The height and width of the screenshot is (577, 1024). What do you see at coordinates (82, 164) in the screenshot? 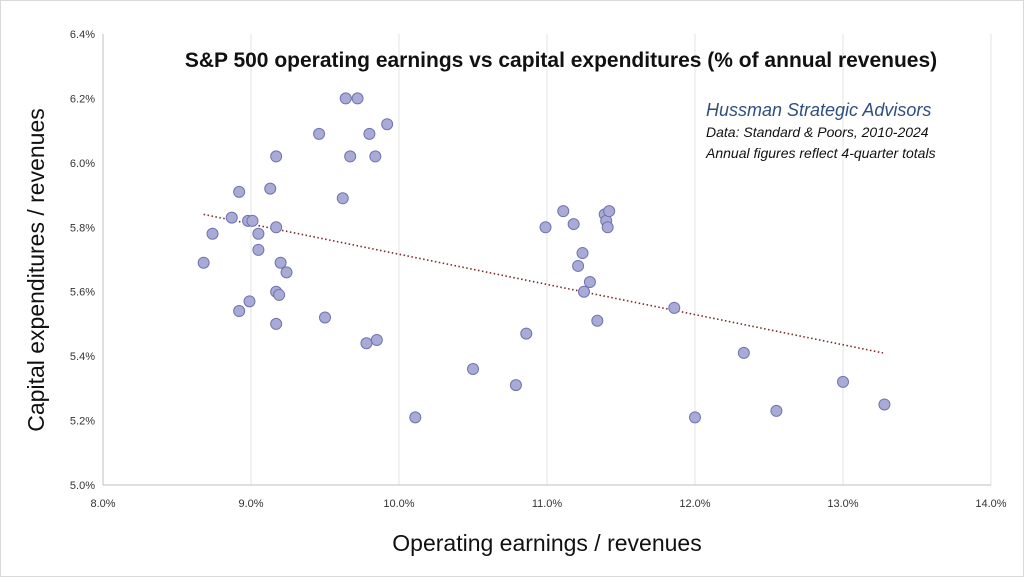
I see `y-tick-label: 6.0%` at bounding box center [82, 164].